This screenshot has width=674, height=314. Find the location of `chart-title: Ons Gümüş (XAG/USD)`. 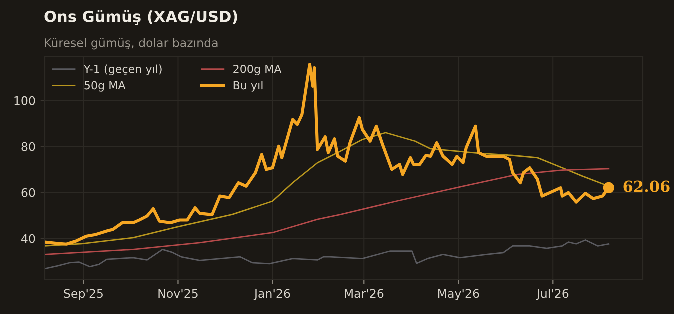

chart-title: Ons Gümüş (XAG/USD) is located at coordinates (141, 18).